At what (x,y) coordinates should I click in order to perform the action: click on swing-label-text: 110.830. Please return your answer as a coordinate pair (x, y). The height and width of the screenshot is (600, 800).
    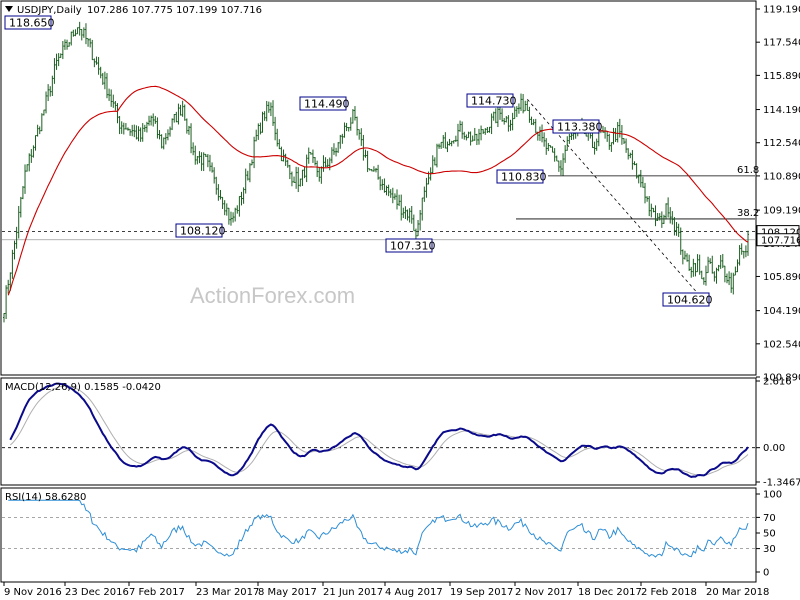
    Looking at the image, I should click on (524, 177).